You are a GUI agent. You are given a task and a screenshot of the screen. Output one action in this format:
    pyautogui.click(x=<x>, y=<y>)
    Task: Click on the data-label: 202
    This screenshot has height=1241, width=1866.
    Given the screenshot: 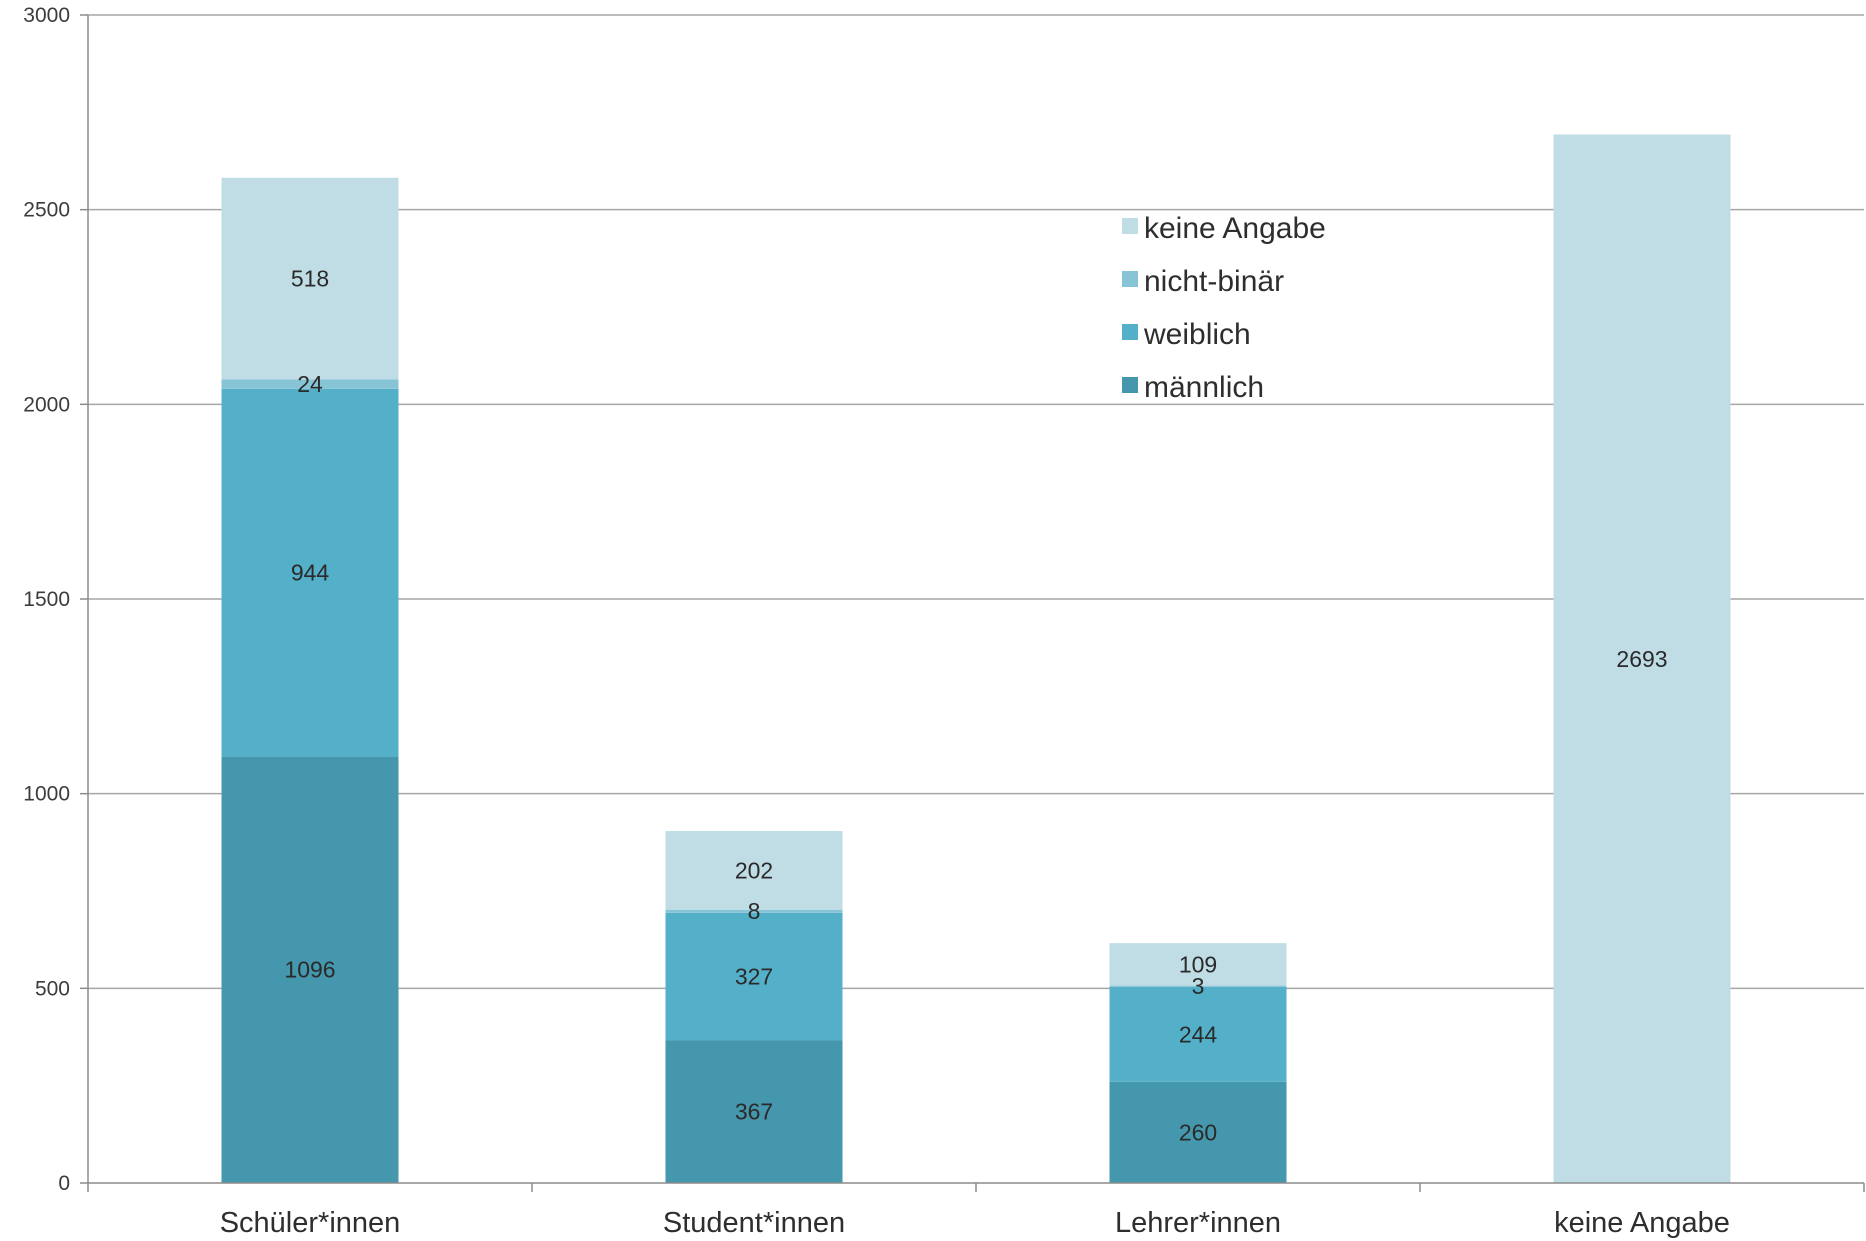 What is the action you would take?
    pyautogui.click(x=754, y=870)
    